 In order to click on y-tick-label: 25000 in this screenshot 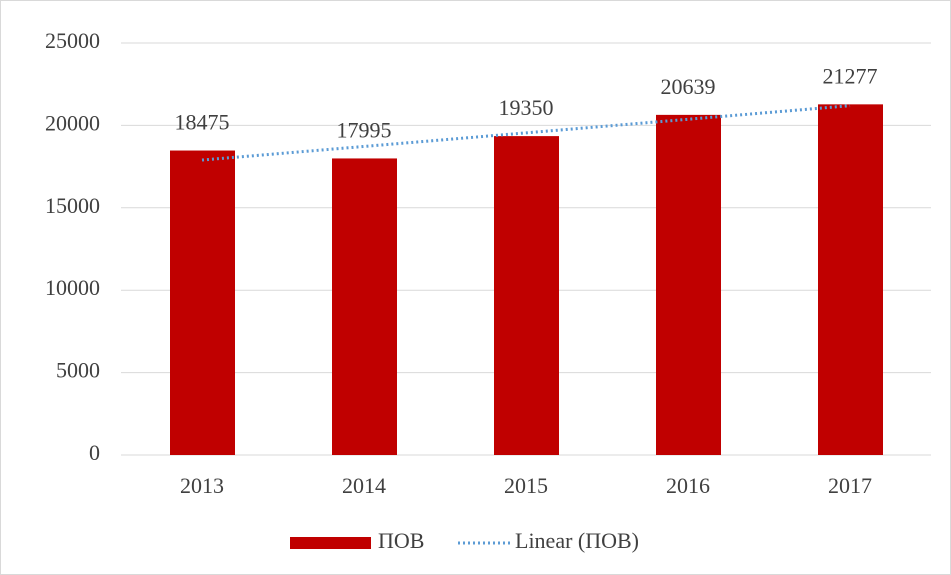, I will do `click(72, 40)`.